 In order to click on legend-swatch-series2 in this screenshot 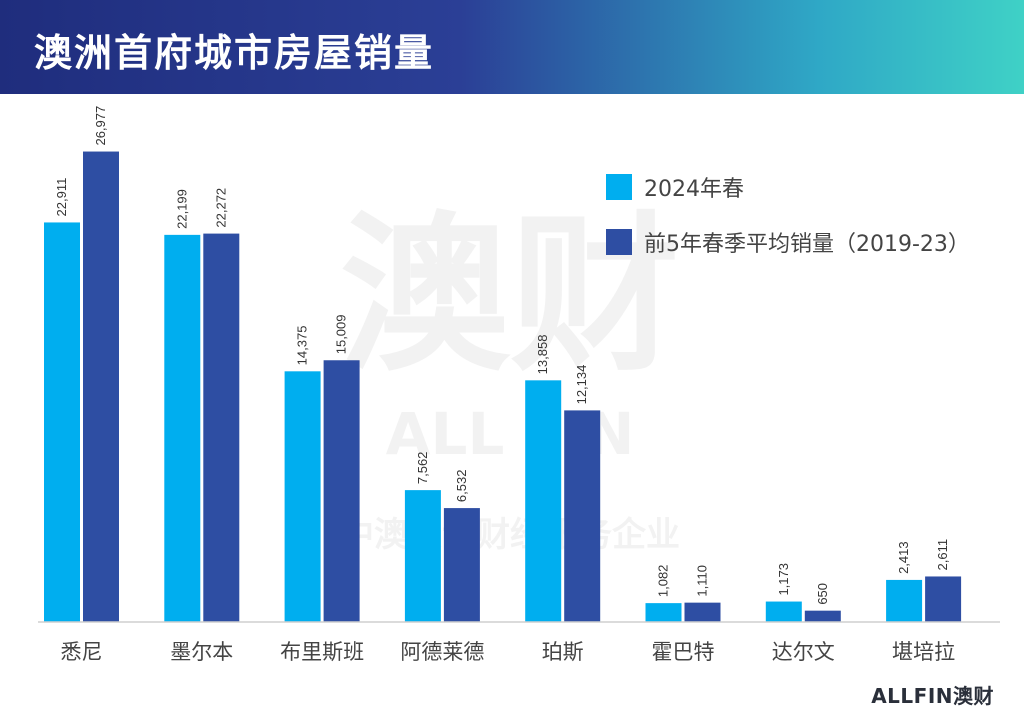, I will do `click(619, 242)`.